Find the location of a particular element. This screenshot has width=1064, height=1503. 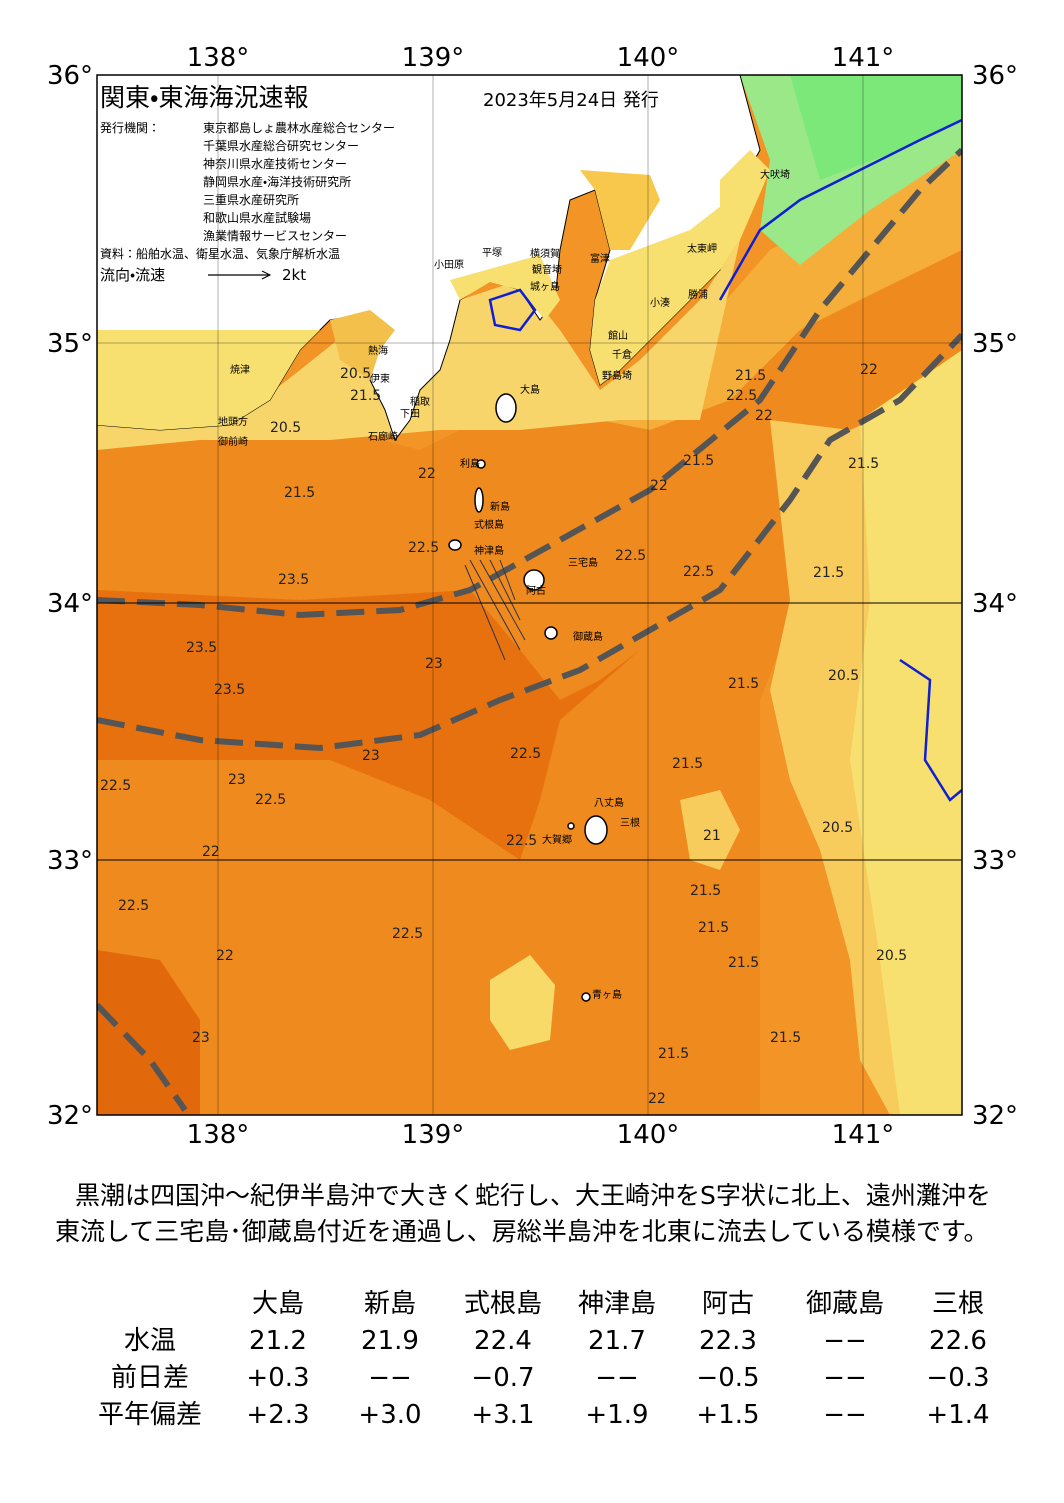

place: 千倉 is located at coordinates (622, 355).